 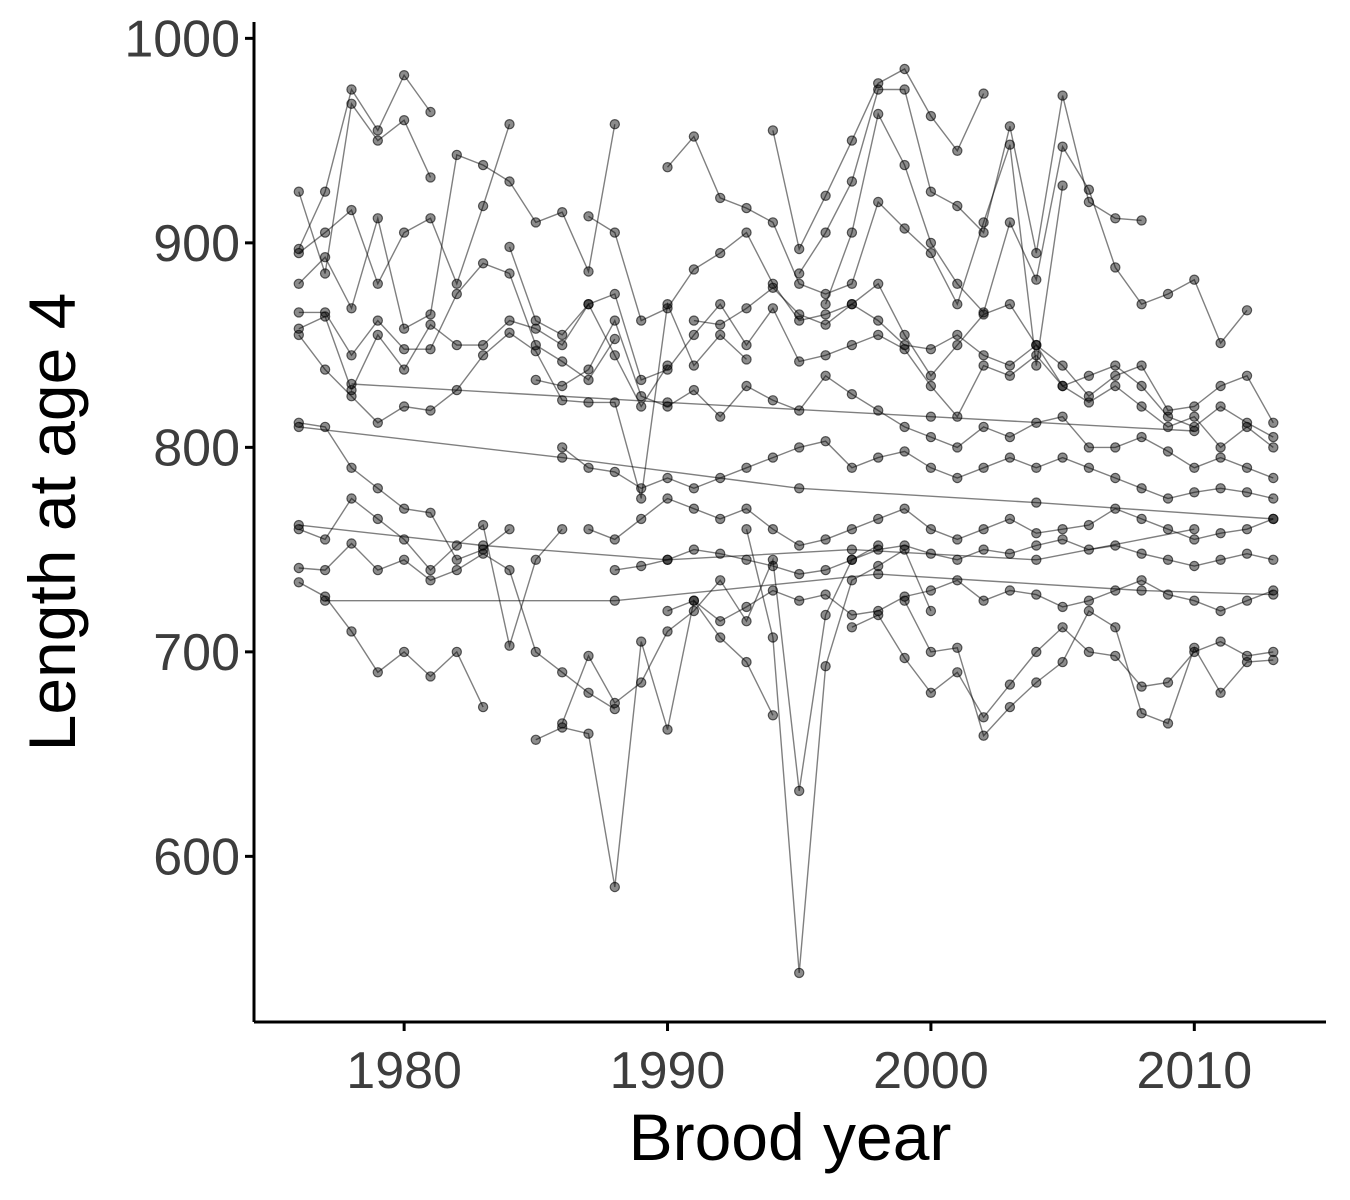 What do you see at coordinates (189, 448) in the screenshot?
I see `y-axis-ticks: 600 700 800 900 1000` at bounding box center [189, 448].